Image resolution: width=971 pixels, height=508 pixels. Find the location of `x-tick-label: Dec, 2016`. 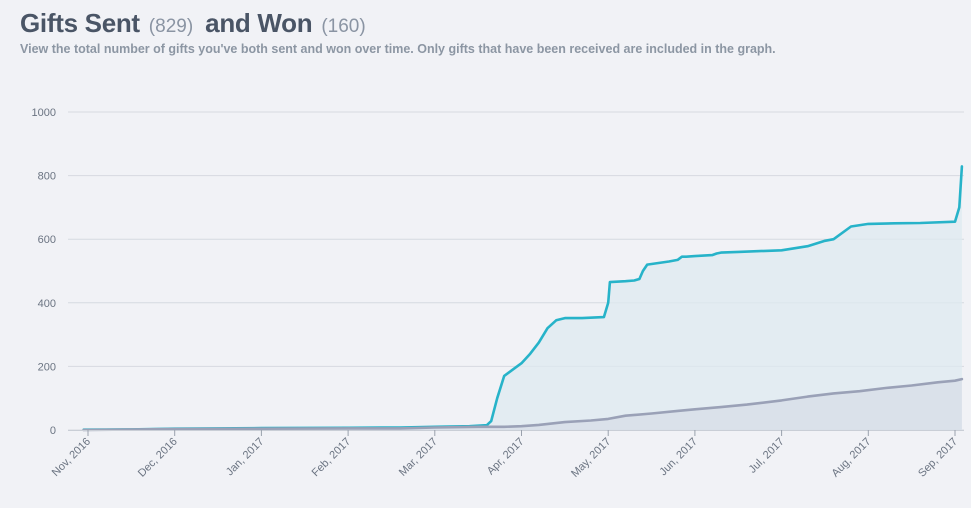

x-tick-label: Dec, 2016 is located at coordinates (158, 458).